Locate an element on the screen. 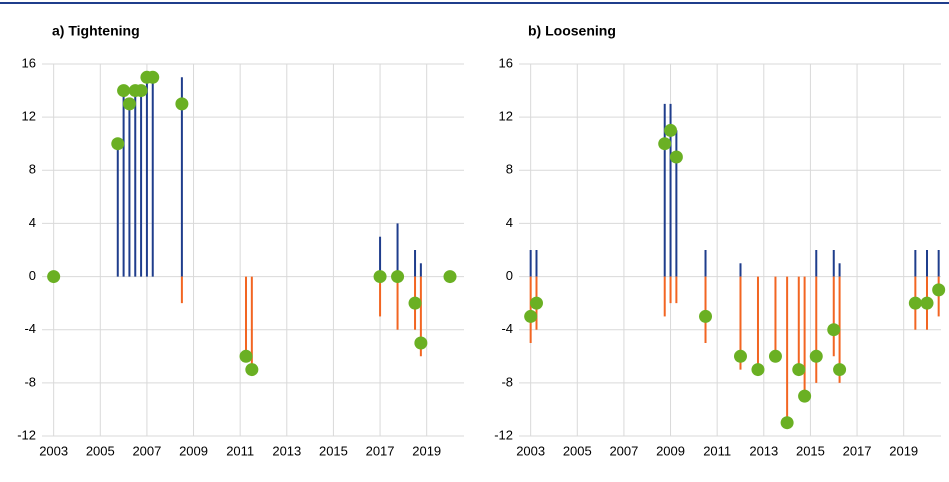 This screenshot has width=949, height=482. panel-title: a) Tightening is located at coordinates (96, 31).